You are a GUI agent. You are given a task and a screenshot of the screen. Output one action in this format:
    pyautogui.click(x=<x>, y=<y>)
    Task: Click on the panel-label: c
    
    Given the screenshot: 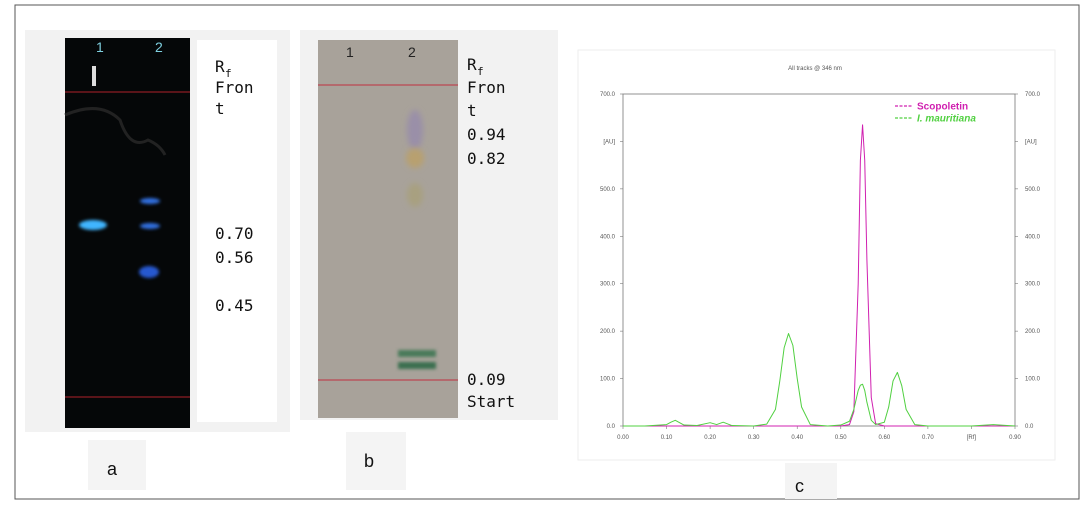 What is the action you would take?
    pyautogui.click(x=799, y=486)
    